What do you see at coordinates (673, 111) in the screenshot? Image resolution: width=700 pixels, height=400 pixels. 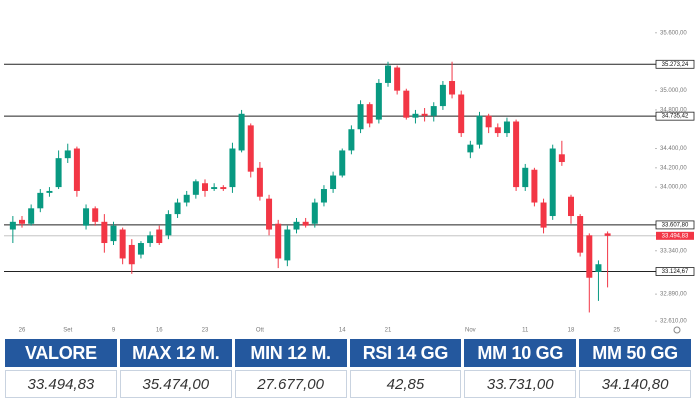 I see `y-tick-label: 34.800,00` at bounding box center [673, 111].